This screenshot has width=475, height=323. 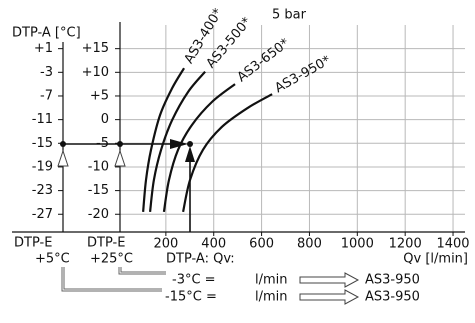 What do you see at coordinates (52, 259) in the screenshot?
I see `annotation: +5°C` at bounding box center [52, 259].